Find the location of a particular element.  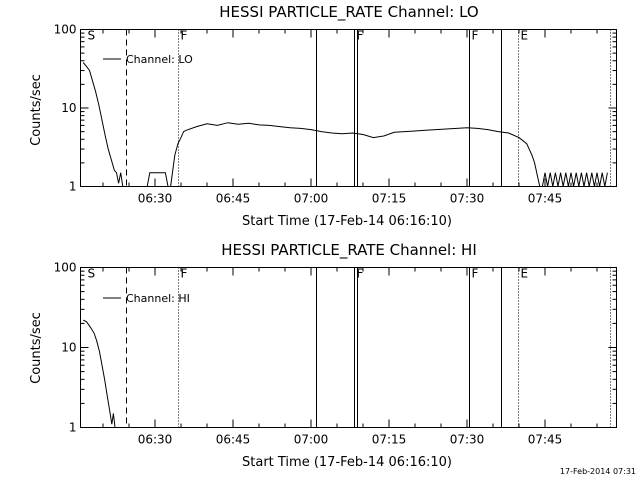

chart-title: HESSI PARTICLE_RATE Channel: LO is located at coordinates (348, 12).